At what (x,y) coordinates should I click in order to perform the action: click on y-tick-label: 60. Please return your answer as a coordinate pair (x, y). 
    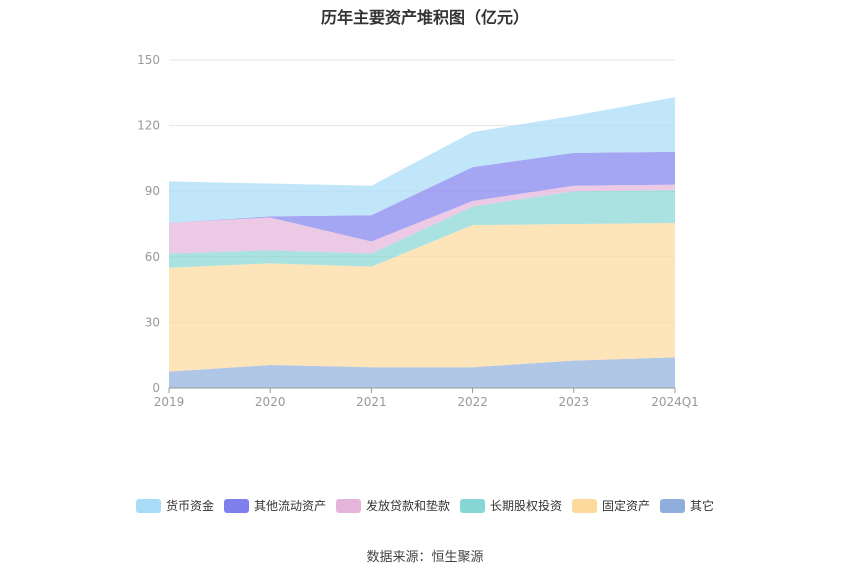
    Looking at the image, I should click on (152, 257).